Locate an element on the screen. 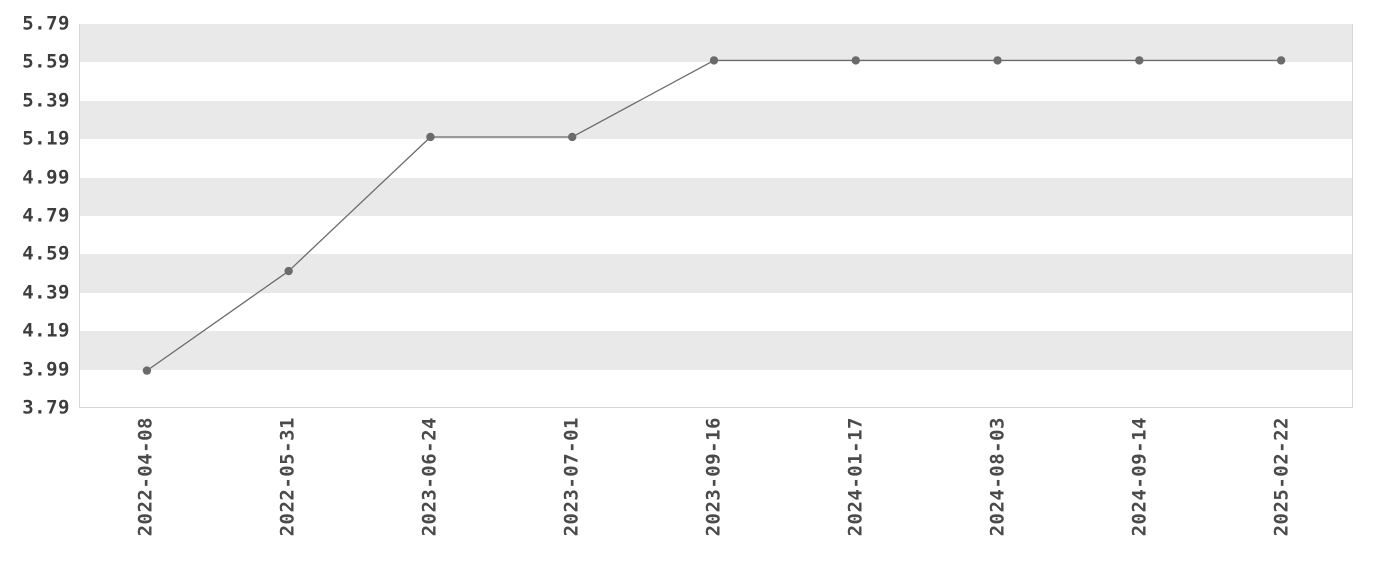 The height and width of the screenshot is (580, 1380). x-axis-tick-label: 2023-09-16 is located at coordinates (713, 477).